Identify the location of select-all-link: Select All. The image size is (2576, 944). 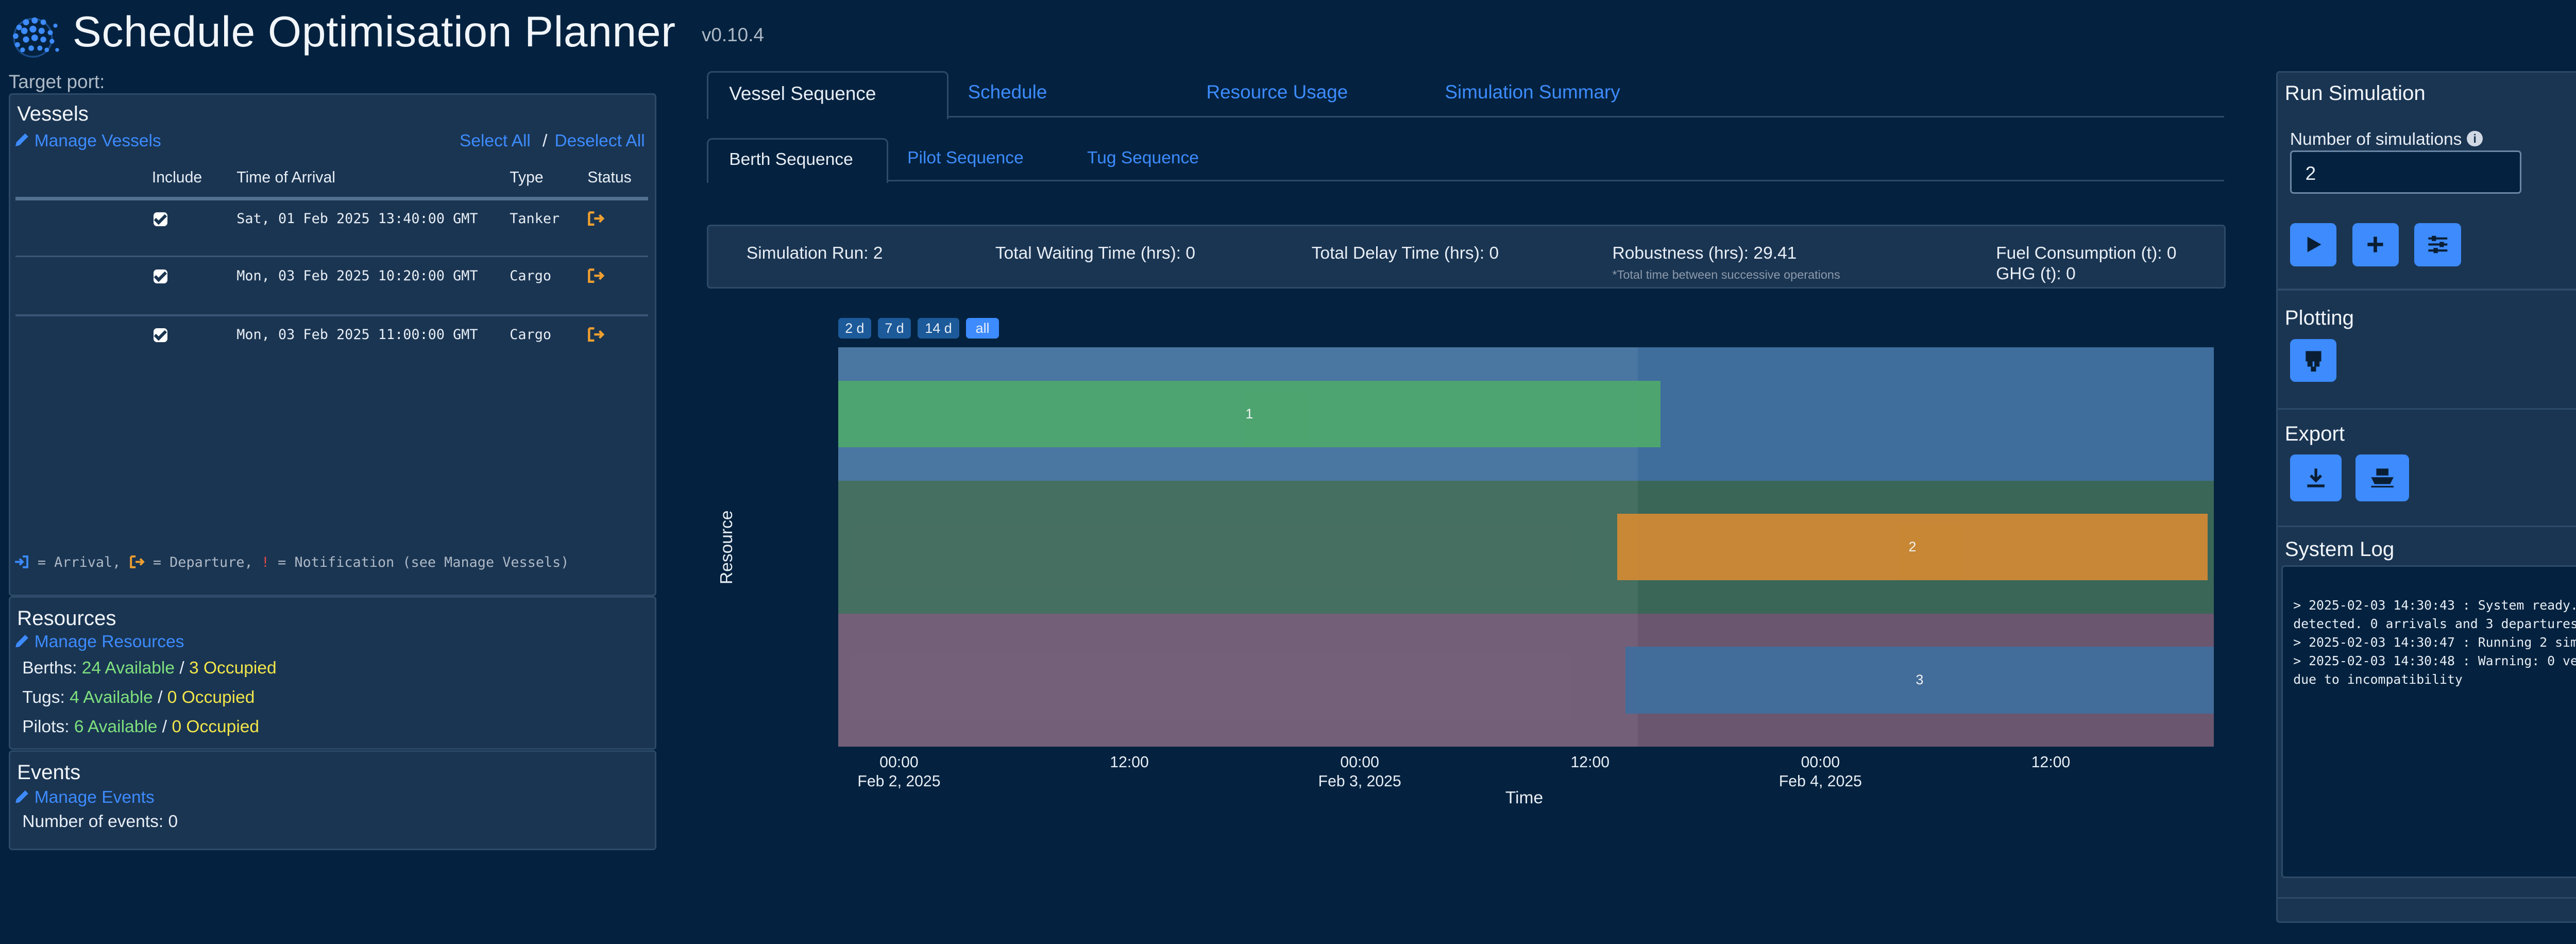
(495, 140).